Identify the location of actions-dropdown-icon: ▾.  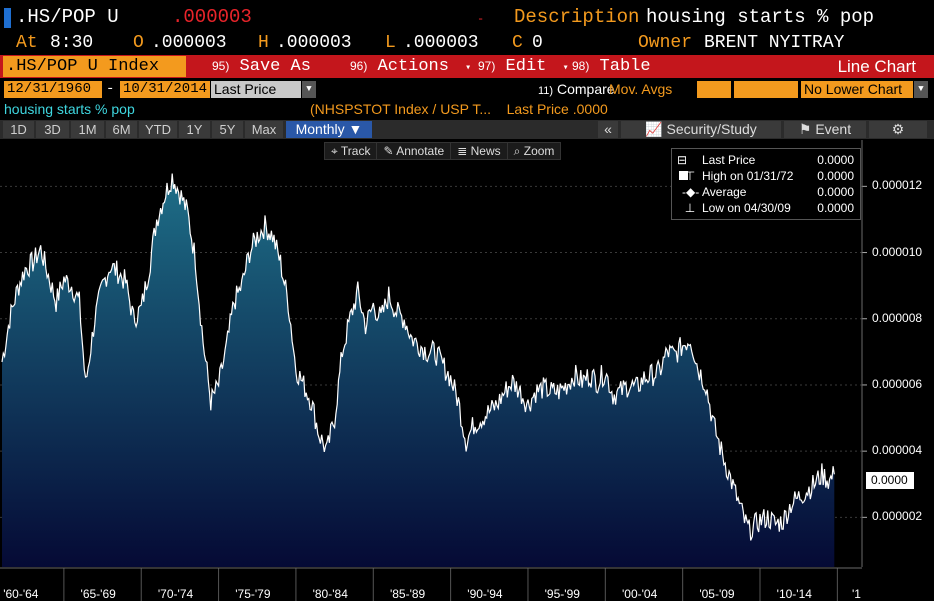
(468, 68).